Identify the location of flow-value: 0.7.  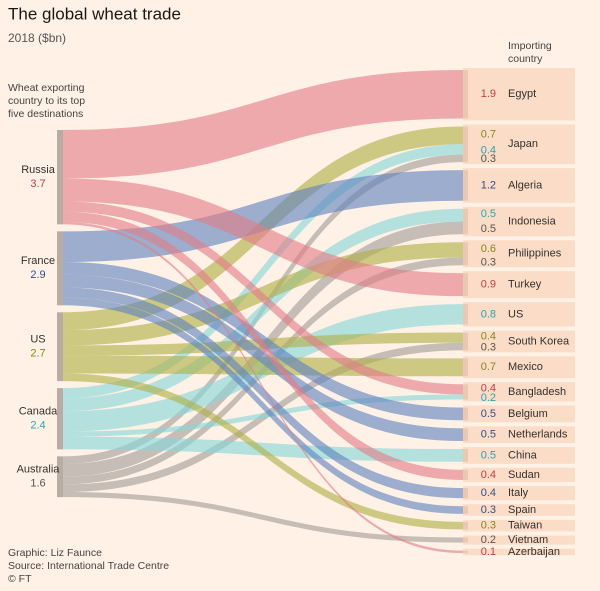
(488, 134).